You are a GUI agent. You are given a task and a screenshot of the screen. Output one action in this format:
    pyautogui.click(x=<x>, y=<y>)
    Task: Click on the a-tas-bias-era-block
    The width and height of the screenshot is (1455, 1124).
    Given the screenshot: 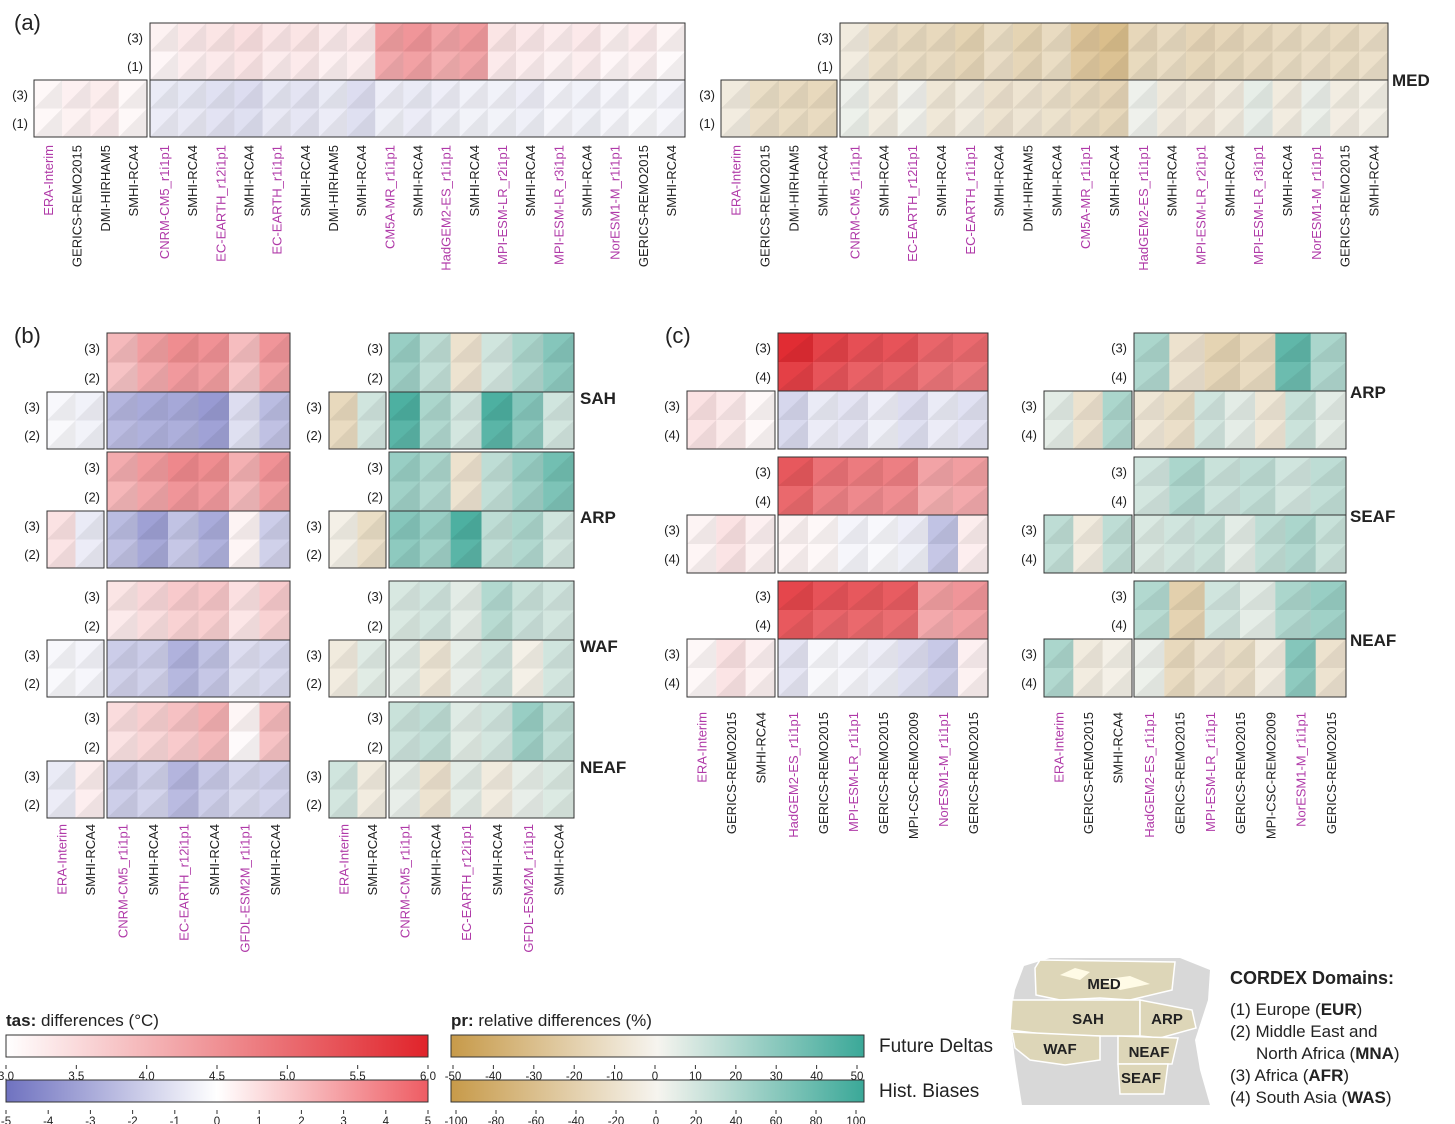 What is the action you would take?
    pyautogui.click(x=90, y=108)
    